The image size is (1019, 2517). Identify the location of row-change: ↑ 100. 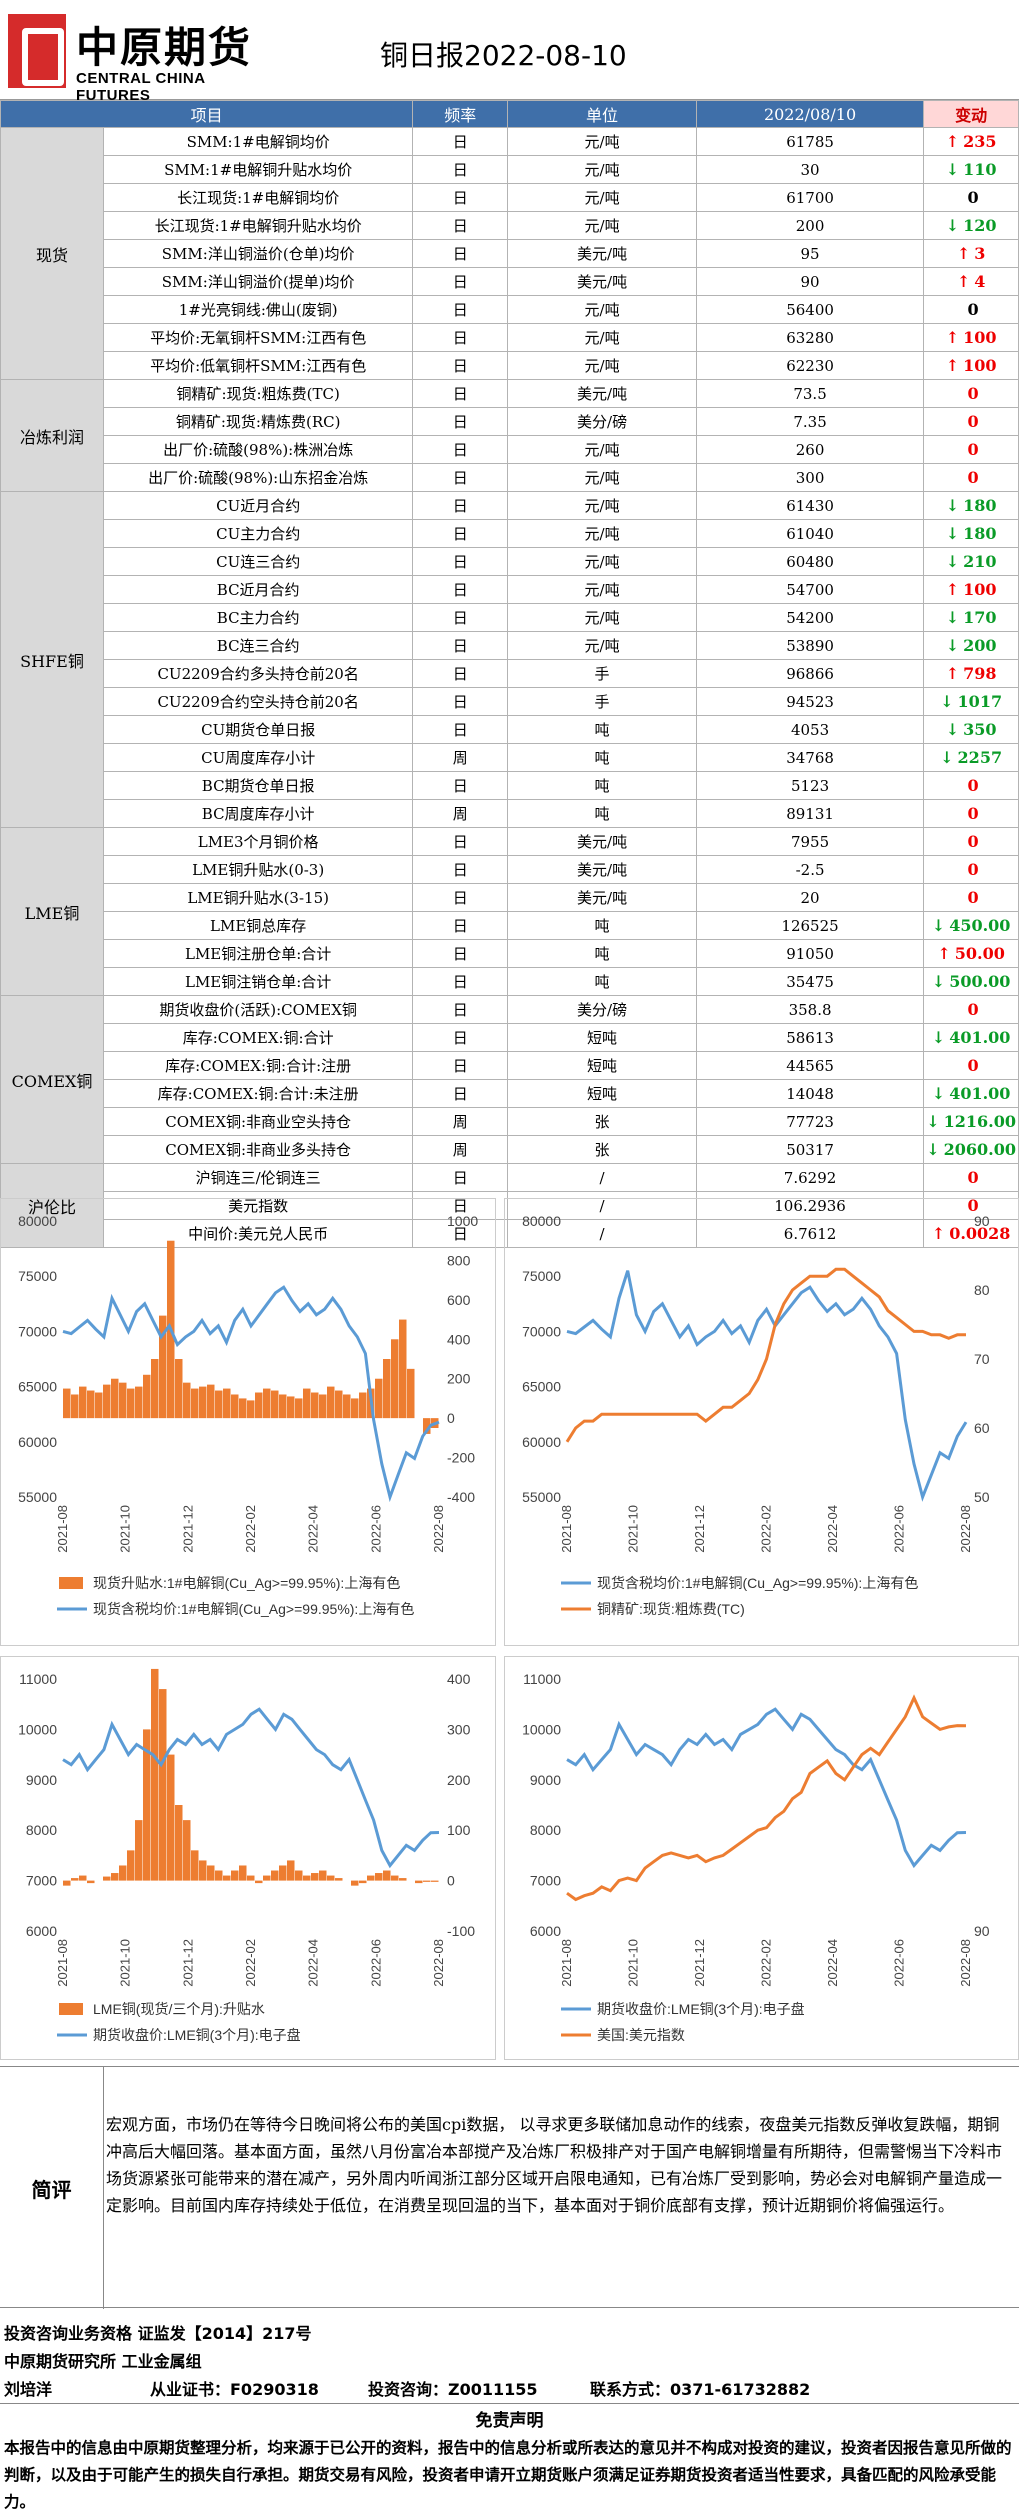
(971, 589).